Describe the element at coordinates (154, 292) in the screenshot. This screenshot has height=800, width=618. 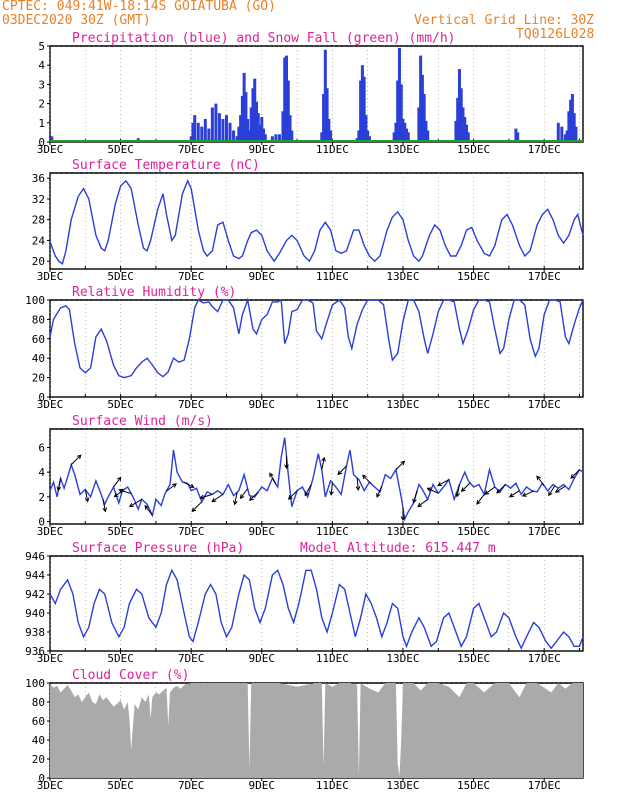
I see `humidity-title: Relative Humidity (%)` at that location.